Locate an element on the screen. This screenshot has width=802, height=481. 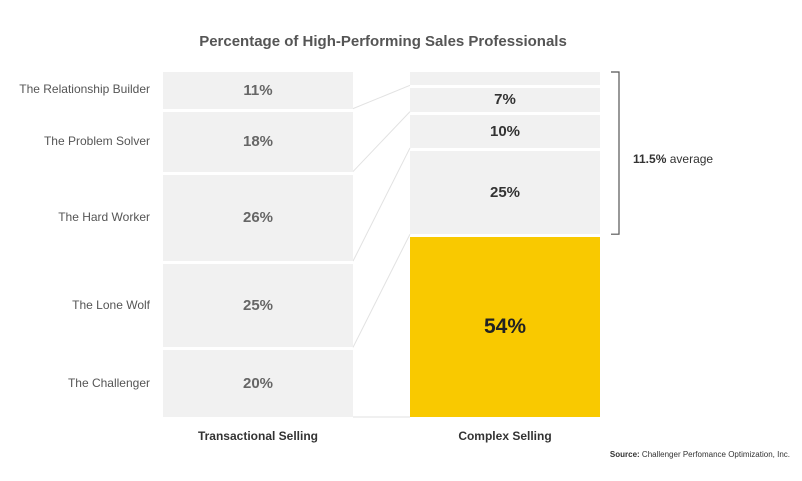
average-label: average is located at coordinates (691, 159).